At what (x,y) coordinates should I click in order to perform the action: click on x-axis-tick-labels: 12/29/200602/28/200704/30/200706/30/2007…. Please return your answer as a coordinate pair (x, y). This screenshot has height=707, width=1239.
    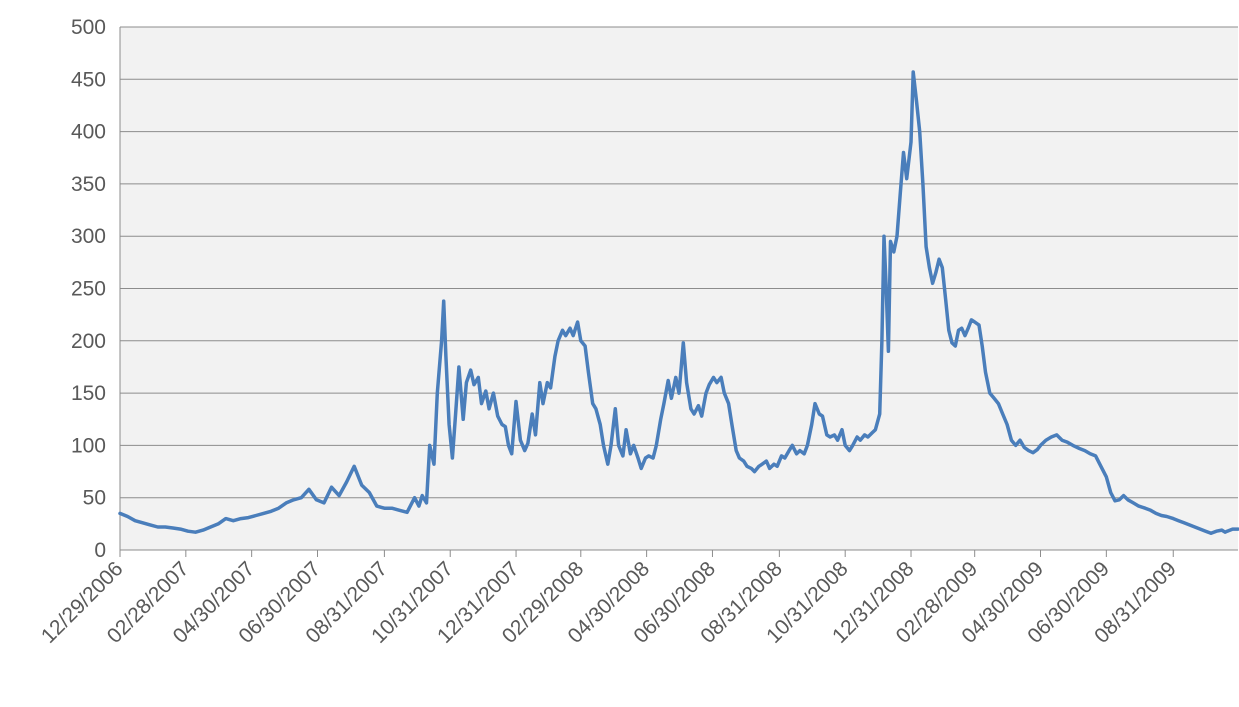
    Looking at the image, I should click on (609, 602).